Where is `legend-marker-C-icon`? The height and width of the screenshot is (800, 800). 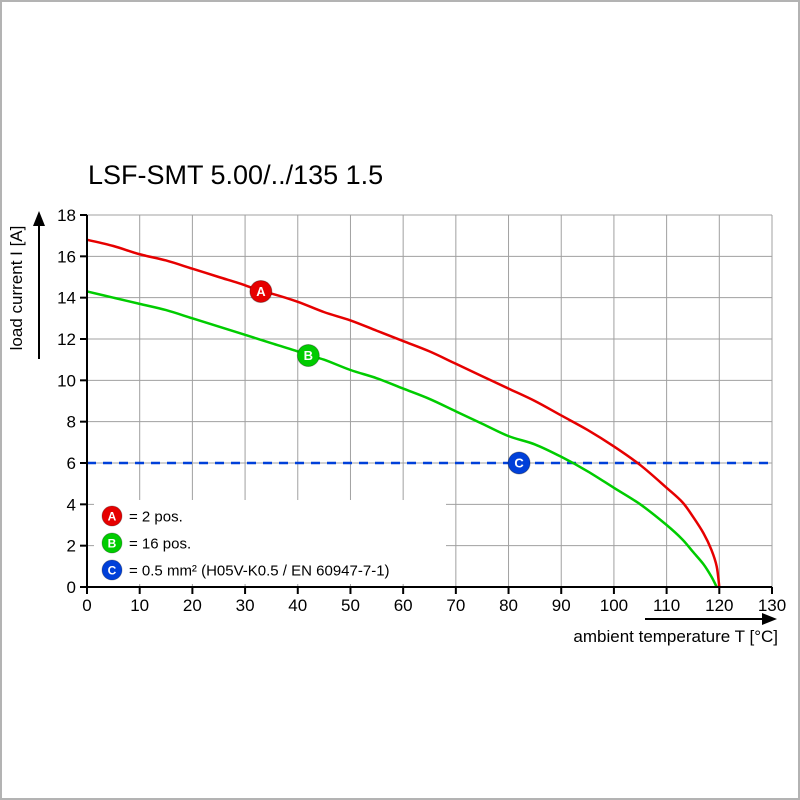 legend-marker-C-icon is located at coordinates (112, 570).